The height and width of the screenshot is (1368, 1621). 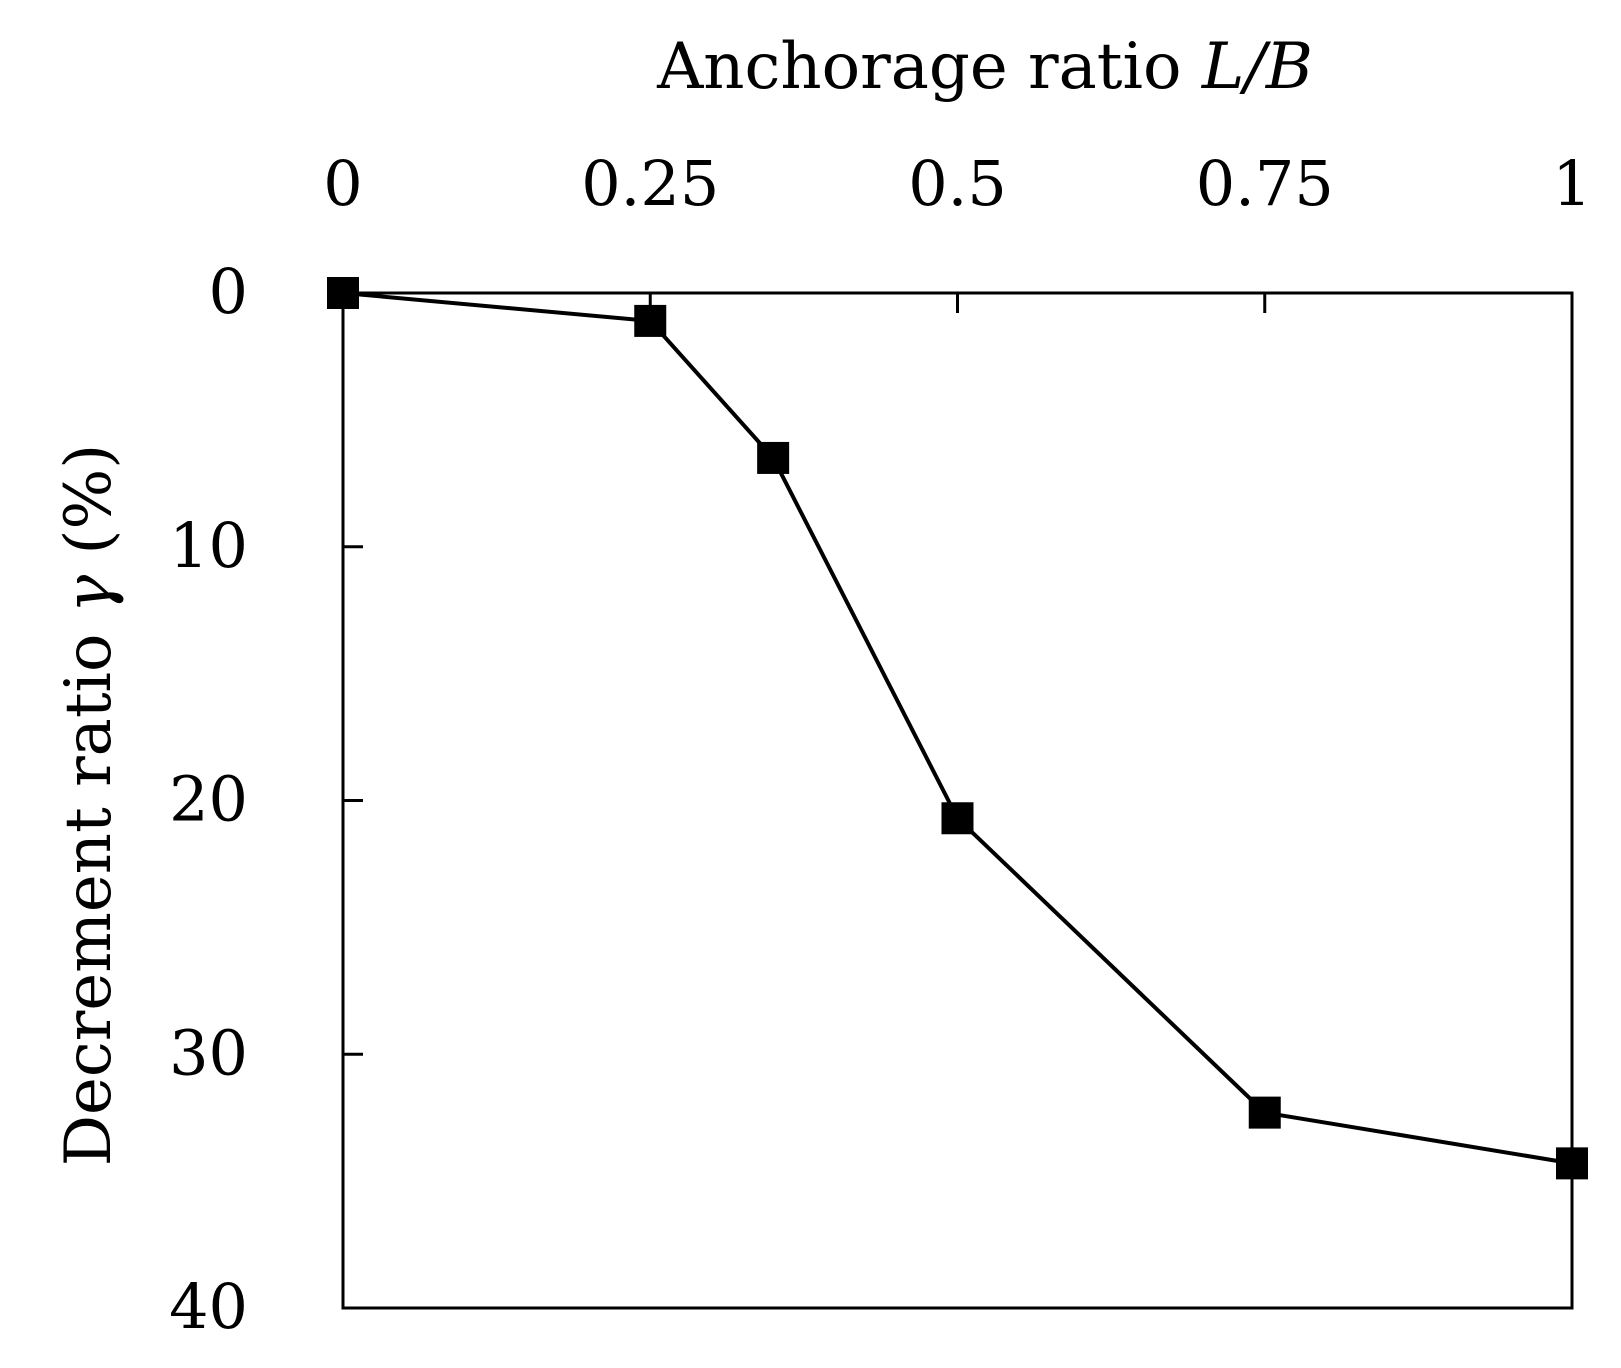 I want to click on x-tick-label: 0, so click(x=342, y=183).